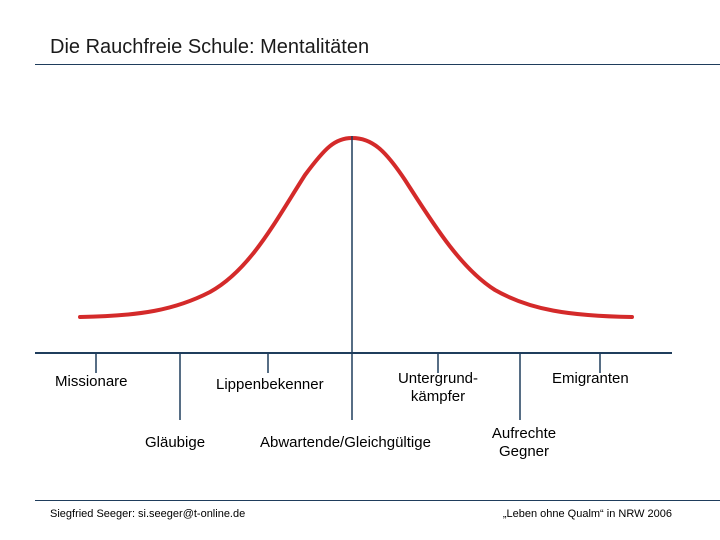 The height and width of the screenshot is (540, 720). What do you see at coordinates (175, 442) in the screenshot?
I see `label-glaeubige: Gläubige` at bounding box center [175, 442].